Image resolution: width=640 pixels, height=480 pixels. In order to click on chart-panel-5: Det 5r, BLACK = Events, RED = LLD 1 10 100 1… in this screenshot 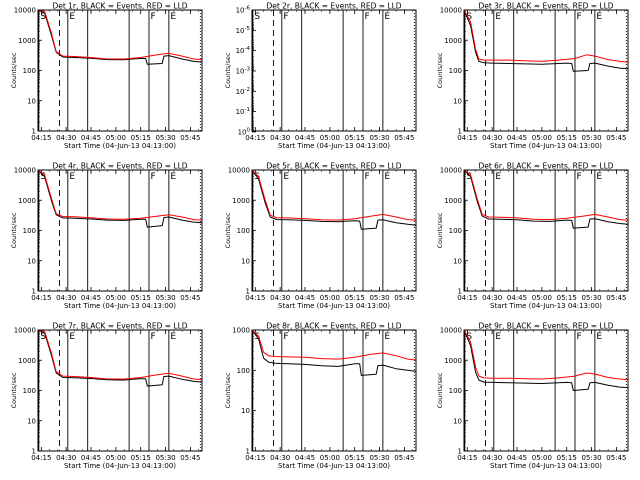, I will do `click(320, 236)`.